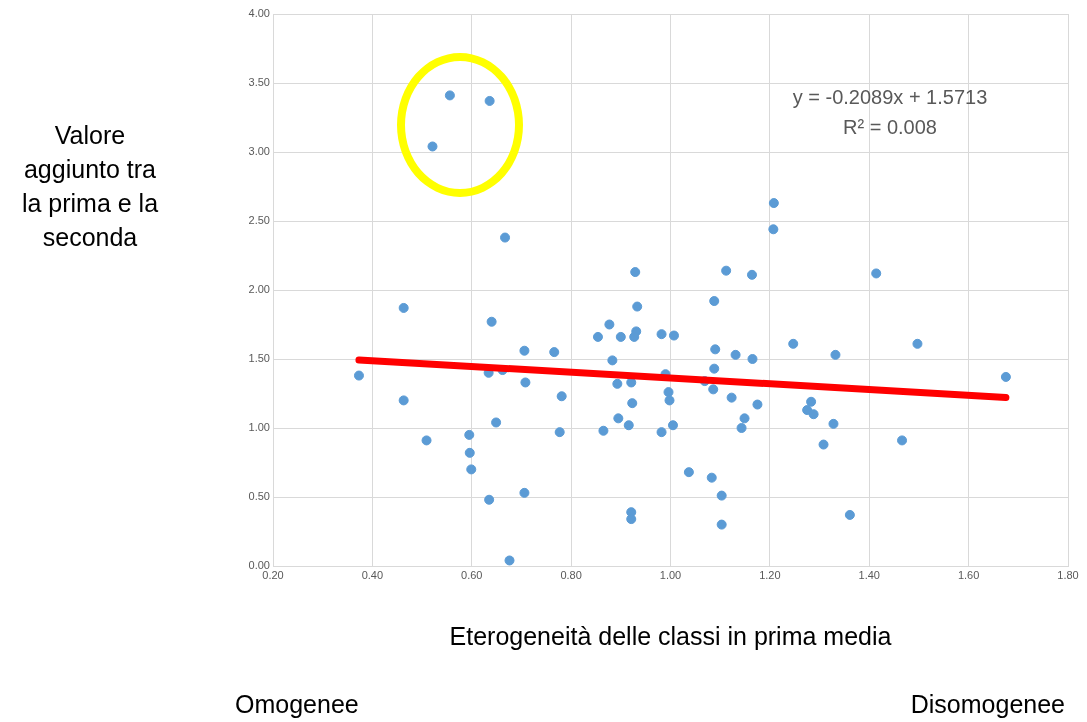 This screenshot has height=722, width=1087. What do you see at coordinates (869, 574) in the screenshot?
I see `x-tick-label: 1.40` at bounding box center [869, 574].